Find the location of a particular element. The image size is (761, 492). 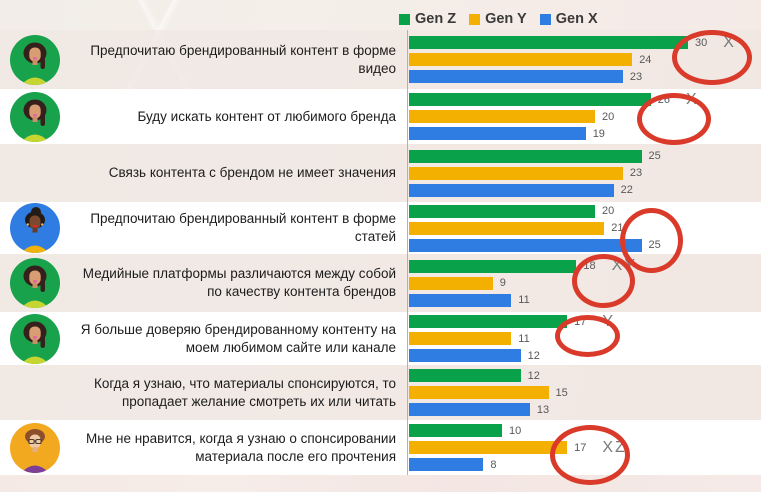

gen-z-swatch-icon is located at coordinates (404, 19).